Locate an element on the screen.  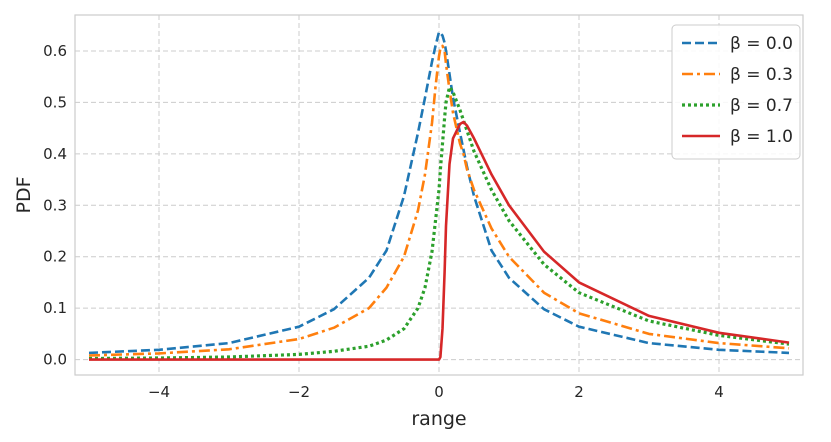
legend-label: β = 1.0 is located at coordinates (761, 137).